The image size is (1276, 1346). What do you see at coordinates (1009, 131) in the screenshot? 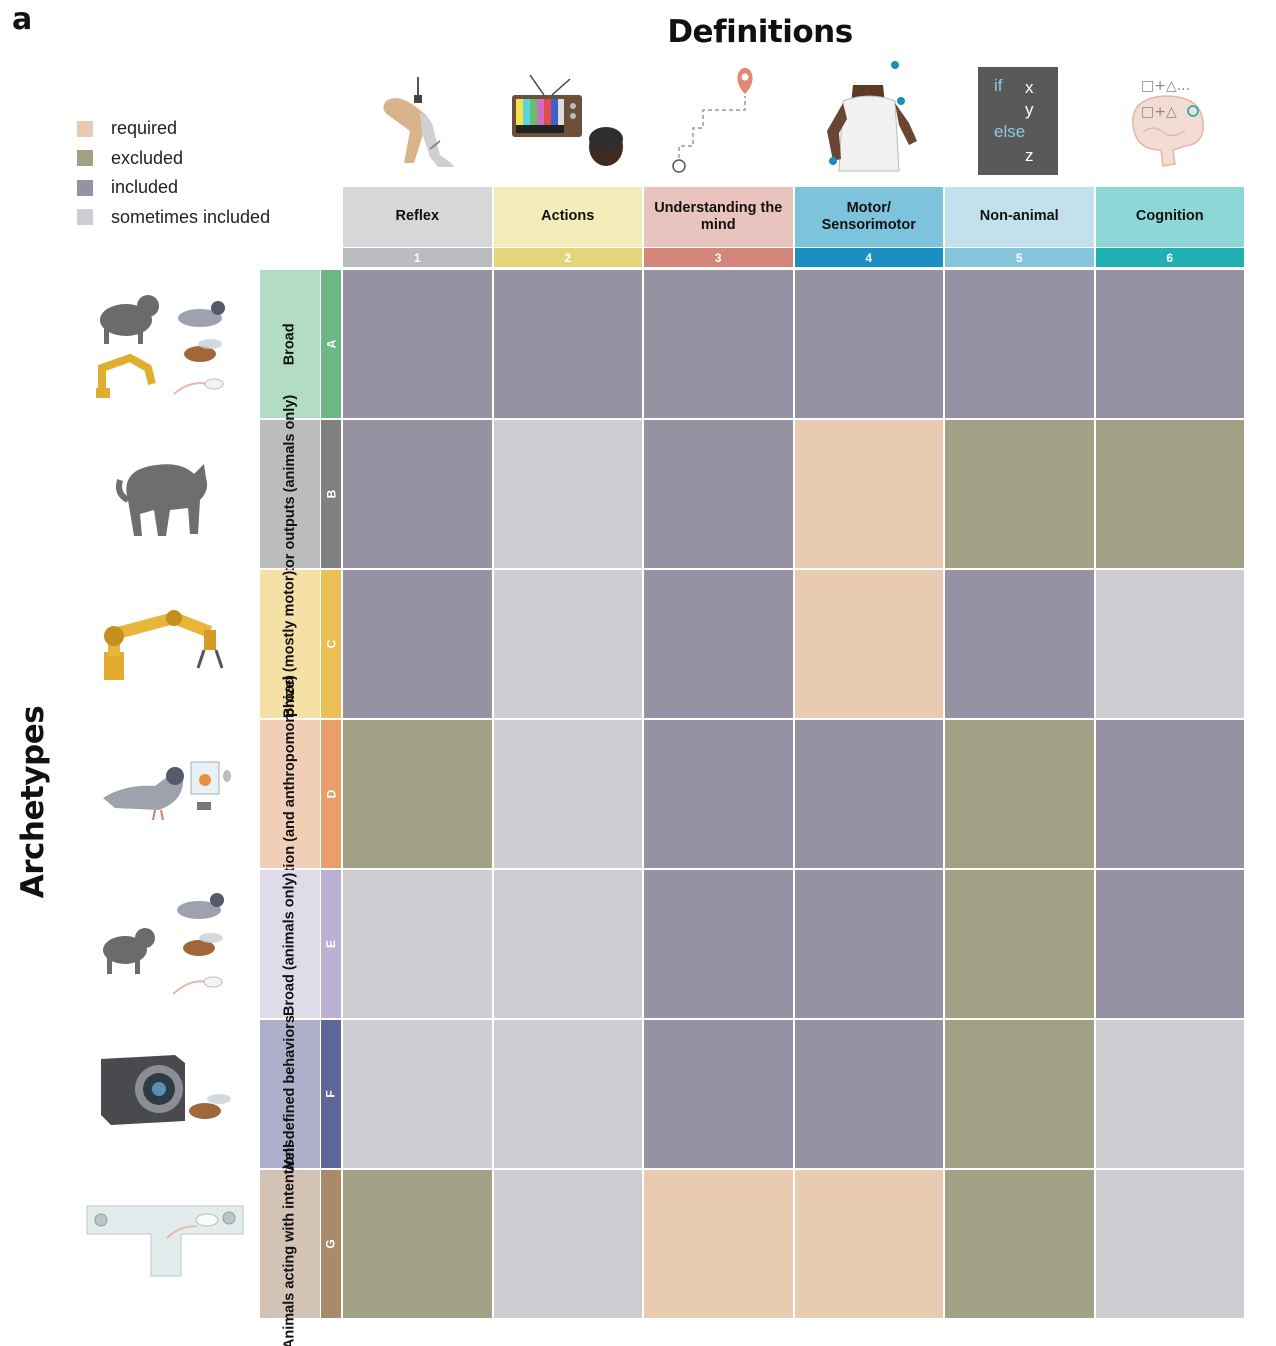
I see `code-token: else` at bounding box center [1009, 131].